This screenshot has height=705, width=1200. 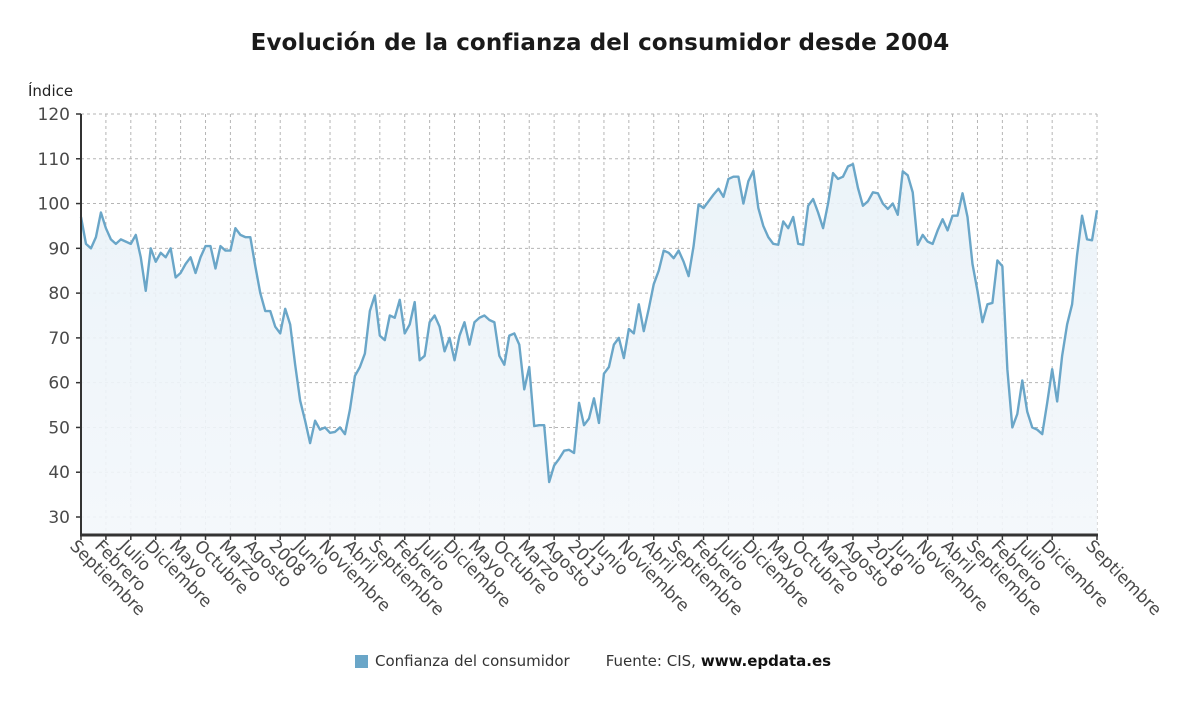 What do you see at coordinates (59, 428) in the screenshot?
I see `y-tick-label: 50` at bounding box center [59, 428].